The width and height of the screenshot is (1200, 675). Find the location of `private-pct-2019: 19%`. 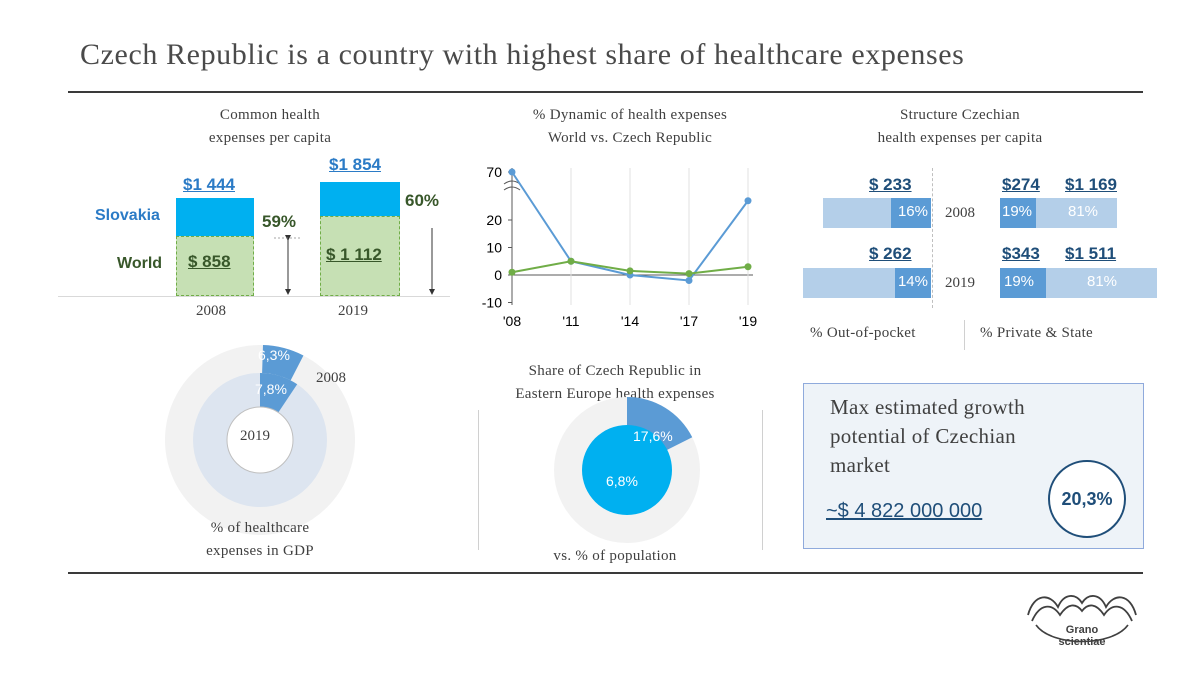

private-pct-2019: 19% is located at coordinates (1019, 281).